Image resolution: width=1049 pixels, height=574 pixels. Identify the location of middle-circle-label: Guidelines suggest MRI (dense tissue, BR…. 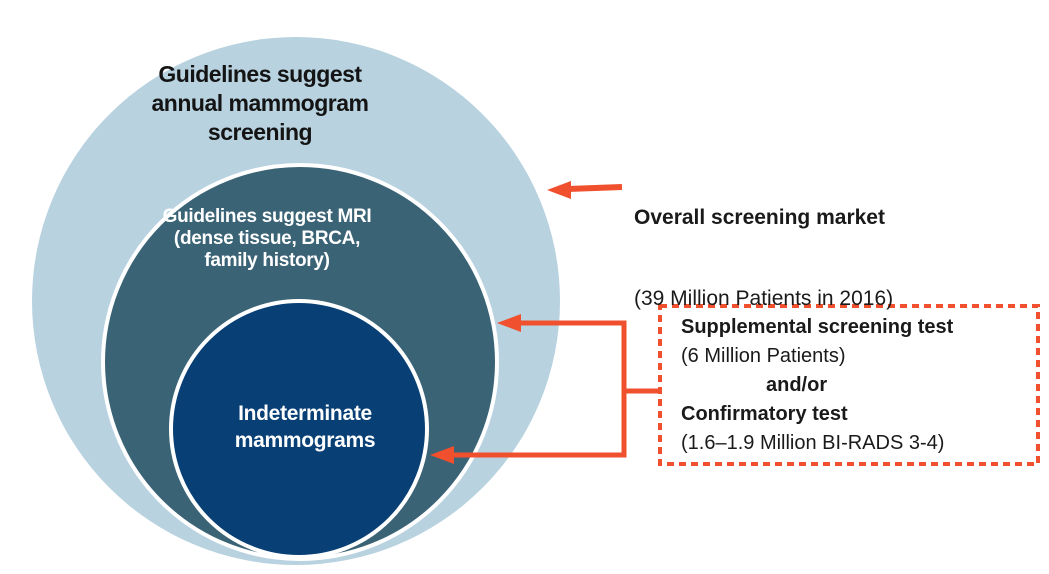
(267, 238).